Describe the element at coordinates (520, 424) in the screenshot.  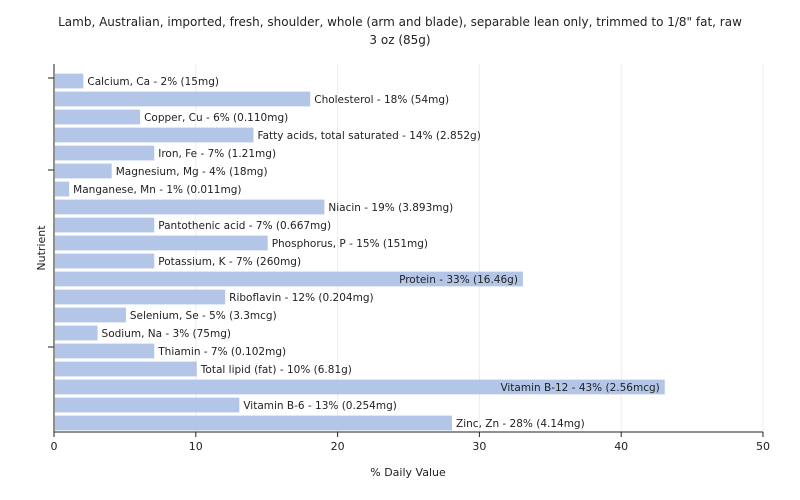
I see `bar-label: Zinc, Zn - 28% (4.14mg)` at that location.